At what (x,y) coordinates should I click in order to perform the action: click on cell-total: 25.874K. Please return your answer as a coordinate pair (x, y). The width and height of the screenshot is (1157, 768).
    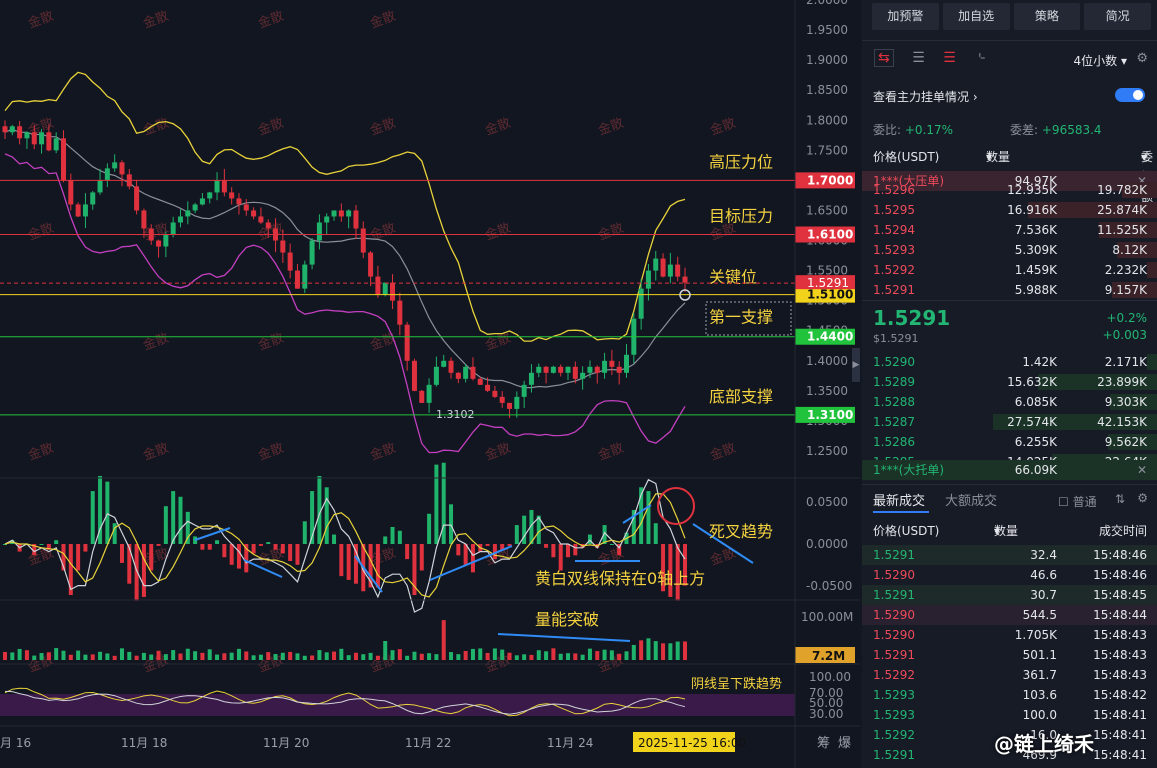
    Looking at the image, I should click on (1122, 210).